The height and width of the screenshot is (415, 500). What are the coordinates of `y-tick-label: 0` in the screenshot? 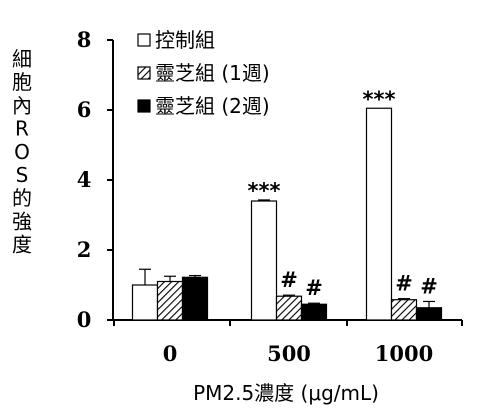 It's located at (84, 319).